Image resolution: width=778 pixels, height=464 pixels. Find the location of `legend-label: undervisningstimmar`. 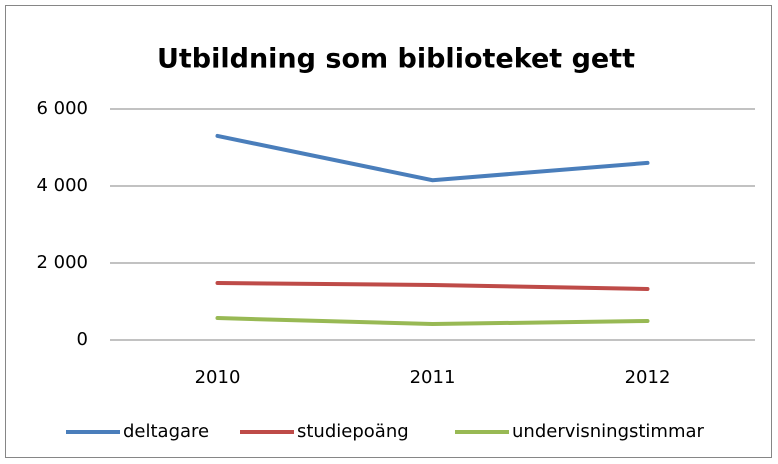

legend-label: undervisningstimmar is located at coordinates (608, 431).